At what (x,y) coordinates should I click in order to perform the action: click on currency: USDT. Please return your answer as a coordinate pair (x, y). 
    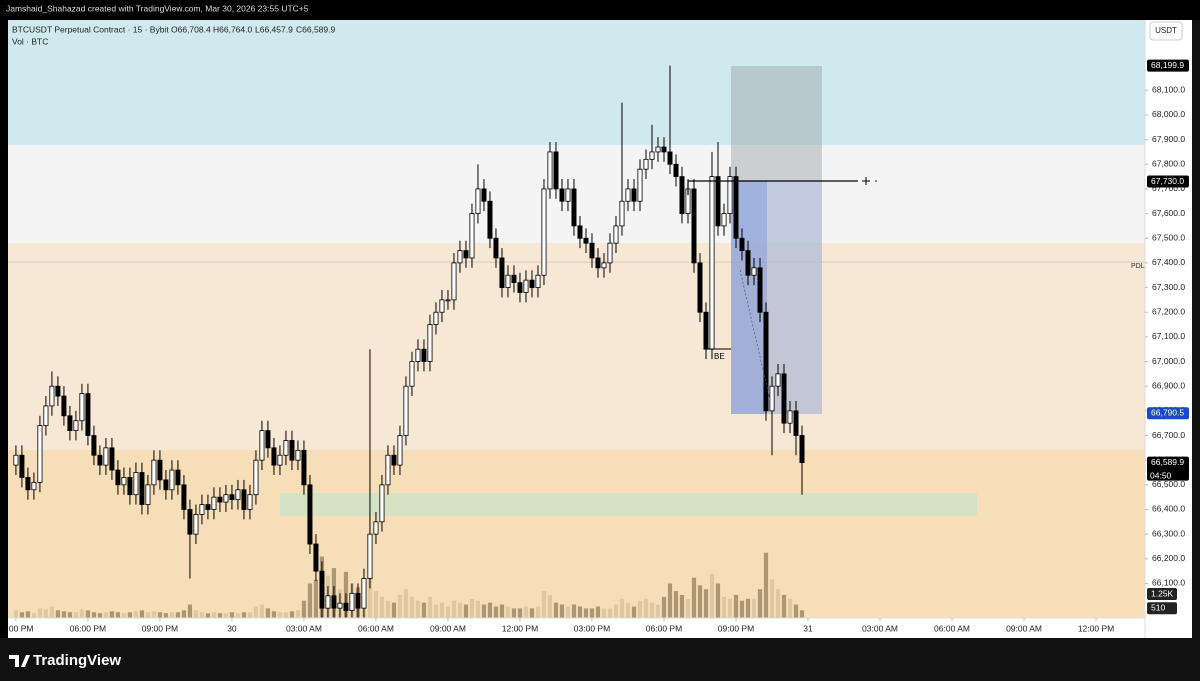
    Looking at the image, I should click on (1166, 30).